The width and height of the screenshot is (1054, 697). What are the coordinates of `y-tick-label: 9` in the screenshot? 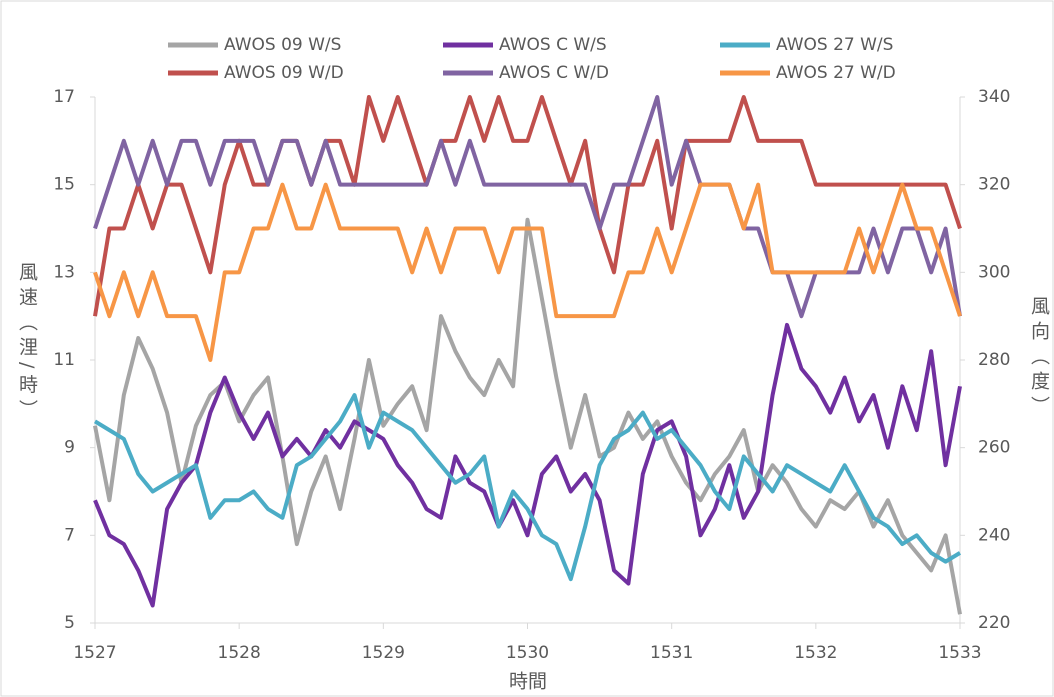 It's located at (69, 448).